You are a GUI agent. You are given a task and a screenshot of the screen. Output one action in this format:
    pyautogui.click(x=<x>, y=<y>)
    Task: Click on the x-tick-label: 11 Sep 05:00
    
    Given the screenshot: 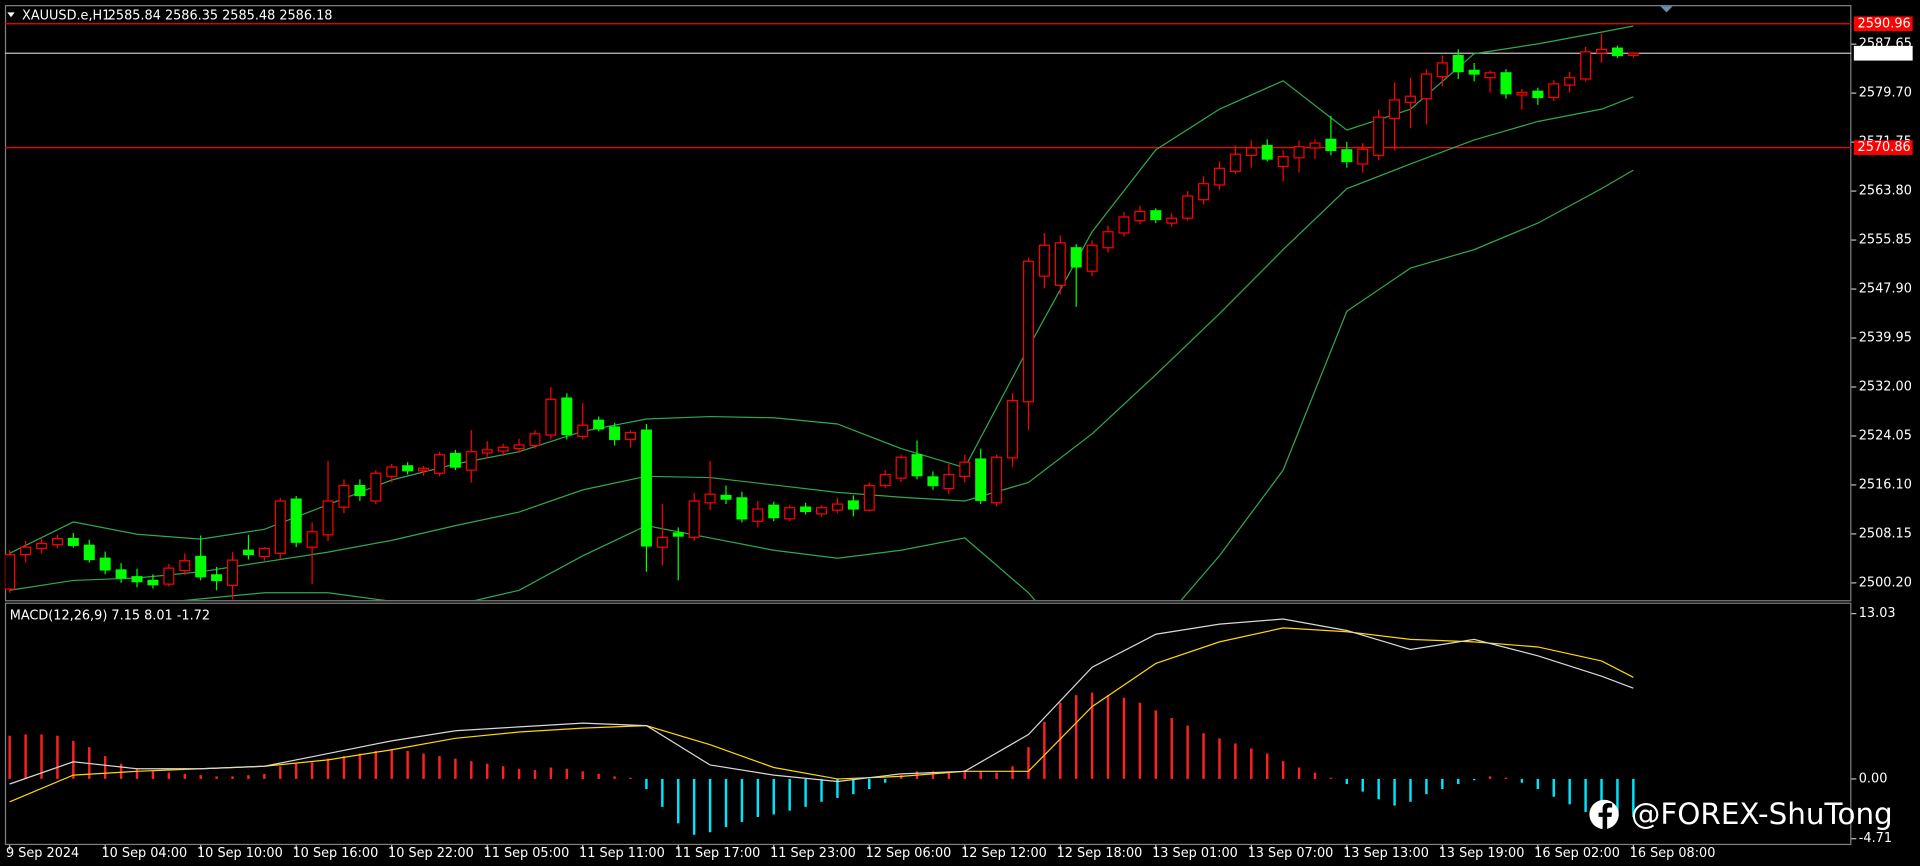 What is the action you would take?
    pyautogui.click(x=527, y=853)
    